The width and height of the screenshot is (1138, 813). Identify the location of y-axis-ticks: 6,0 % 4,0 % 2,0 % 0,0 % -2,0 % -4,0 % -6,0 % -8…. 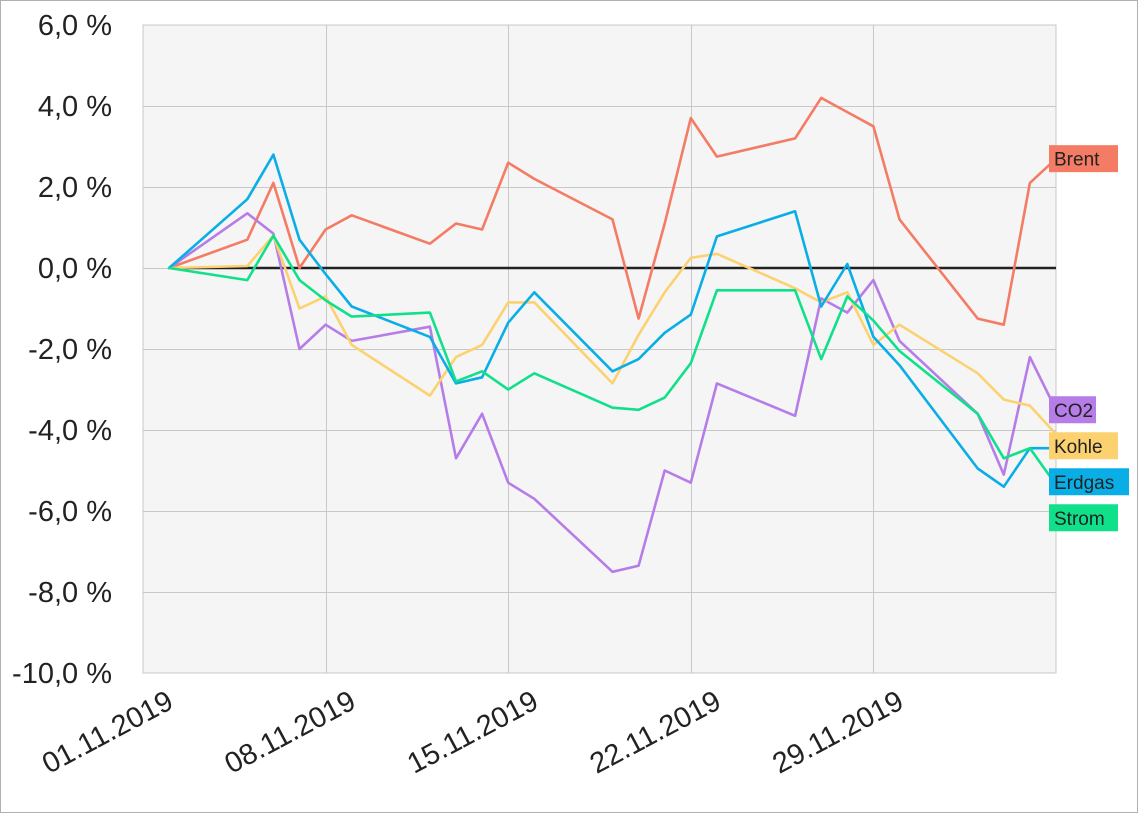
(62, 350).